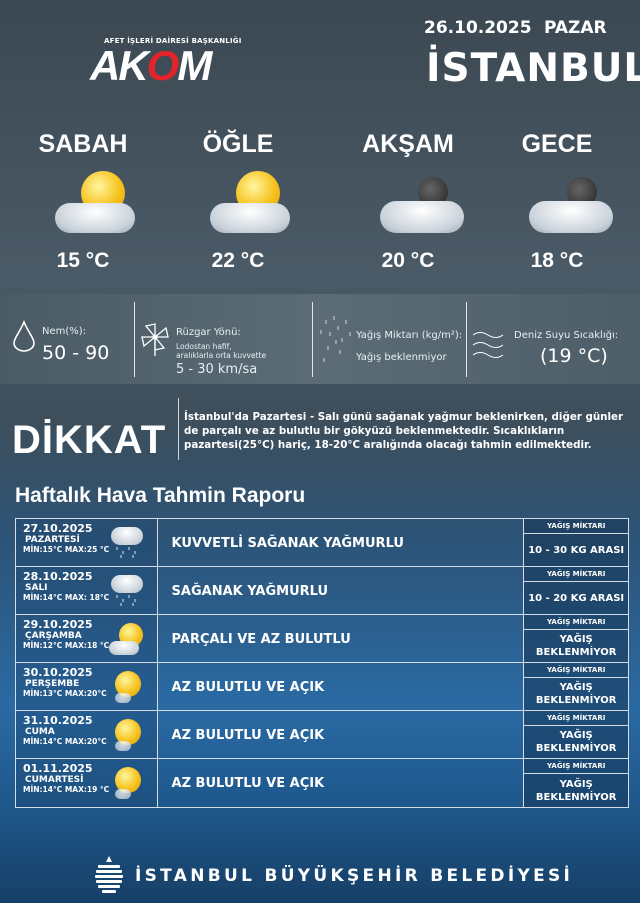 The height and width of the screenshot is (903, 640). What do you see at coordinates (87, 686) in the screenshot?
I see `day-cell: 30.10.2025 PERŞEMBE MİN:13°C MAX:20°C` at bounding box center [87, 686].